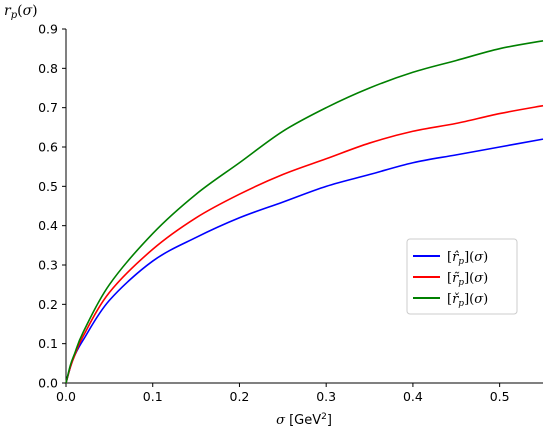 The image size is (550, 432). What do you see at coordinates (48, 186) in the screenshot?
I see `y-tick-label: 0.5` at bounding box center [48, 186].